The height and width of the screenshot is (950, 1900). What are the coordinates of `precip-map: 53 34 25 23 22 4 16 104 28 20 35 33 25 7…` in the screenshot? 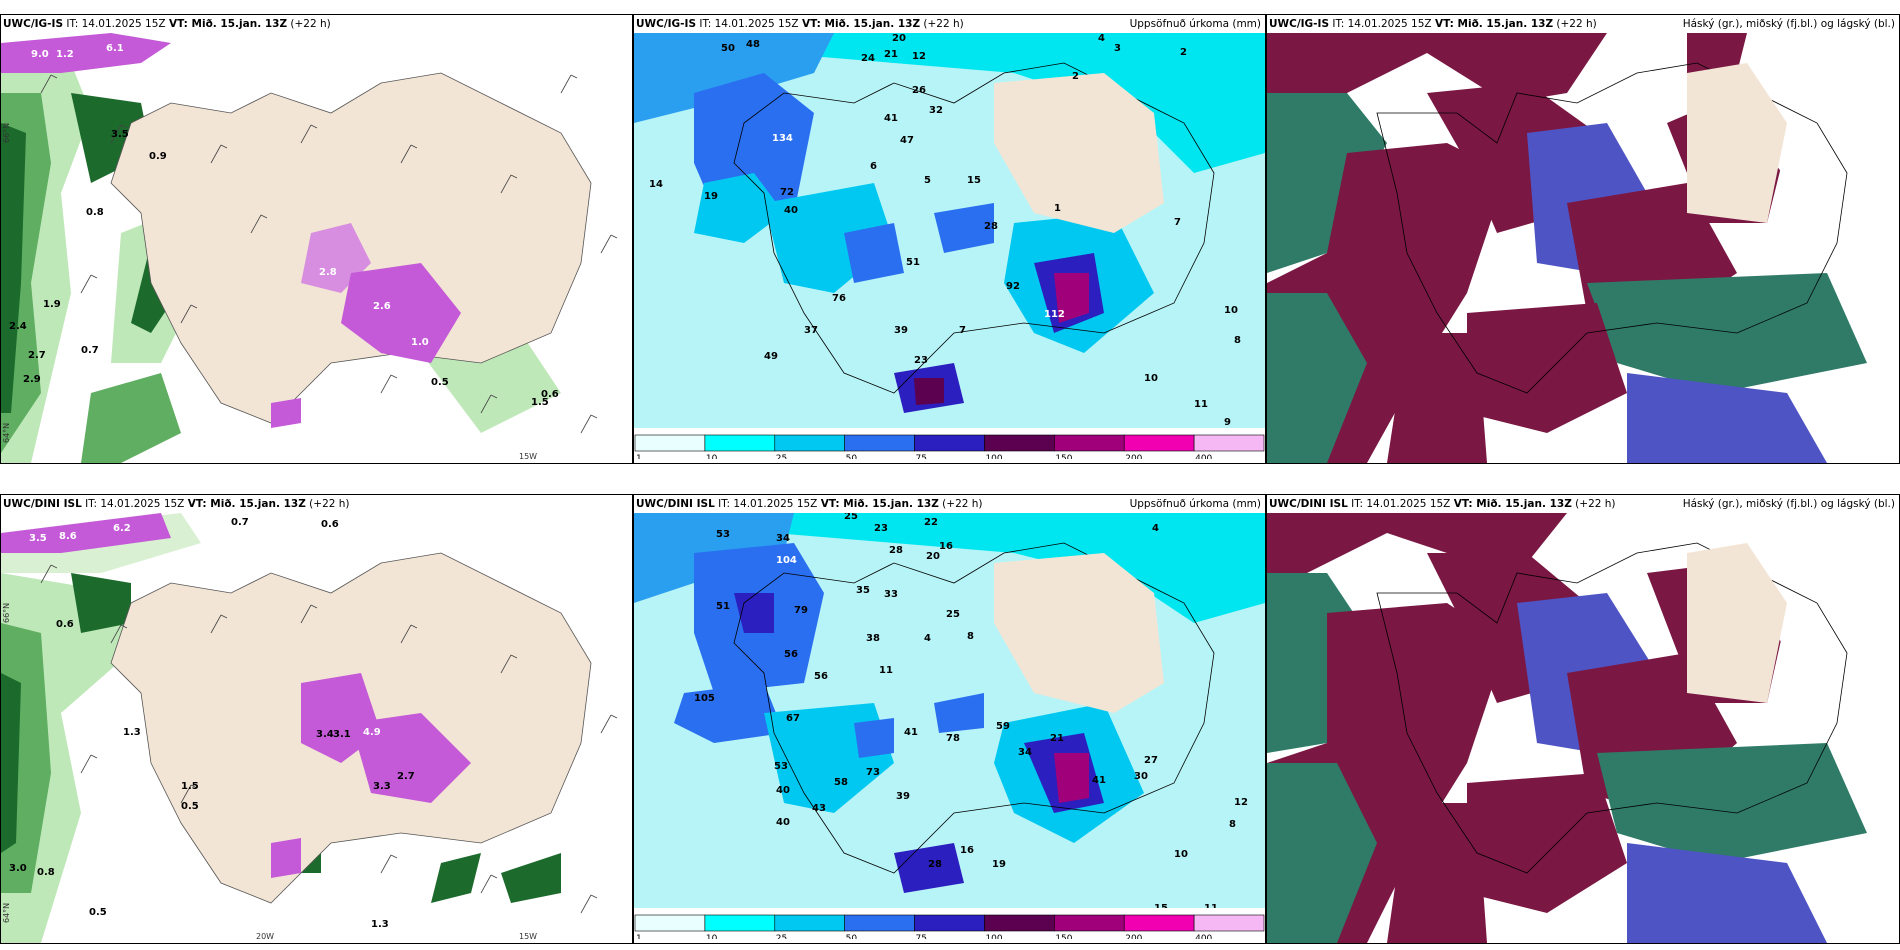 It's located at (949, 710).